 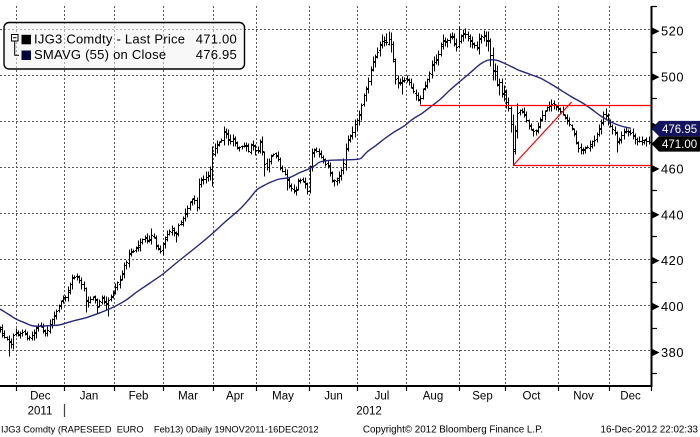 I want to click on svg-text: IJG3 Comdty - Last Price, so click(x=109, y=38).